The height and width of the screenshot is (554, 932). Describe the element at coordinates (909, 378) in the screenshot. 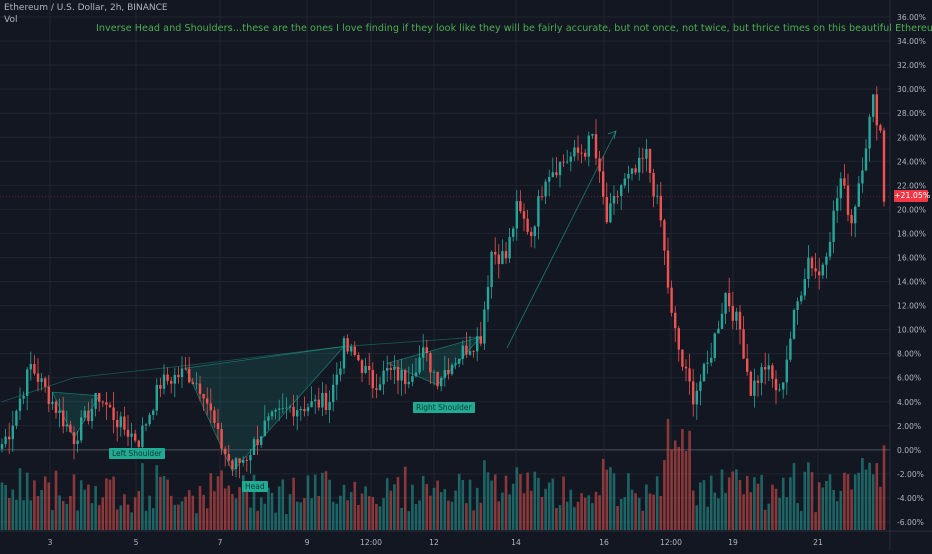

I see `y-tick-label: 6.00%` at that location.